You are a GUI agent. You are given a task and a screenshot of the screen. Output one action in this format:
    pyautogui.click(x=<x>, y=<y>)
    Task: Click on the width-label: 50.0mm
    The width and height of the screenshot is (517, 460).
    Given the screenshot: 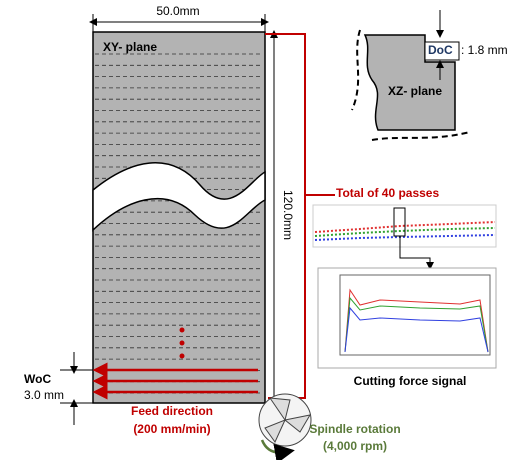 What is the action you would take?
    pyautogui.click(x=177, y=11)
    